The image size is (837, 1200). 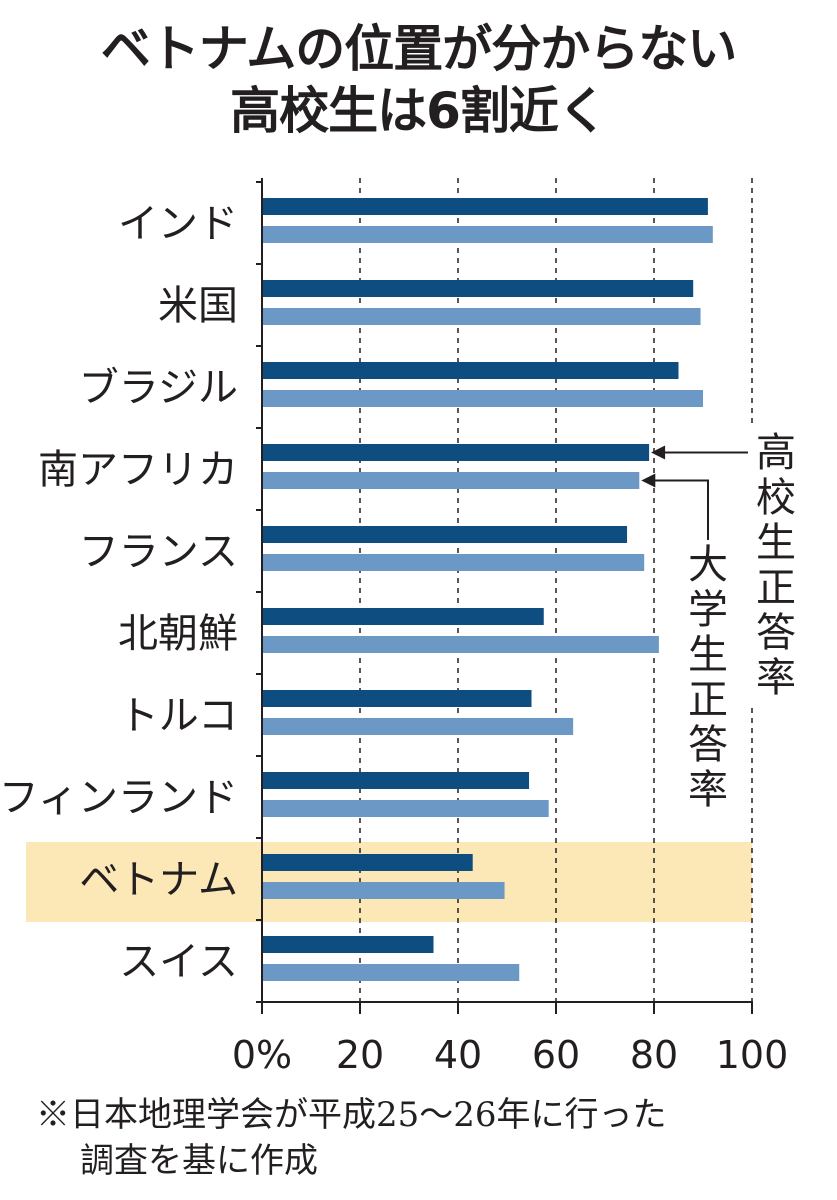 What do you see at coordinates (418, 80) in the screenshot?
I see `chart-title: ベトナムの位置が分からない 高校生は6割近く` at bounding box center [418, 80].